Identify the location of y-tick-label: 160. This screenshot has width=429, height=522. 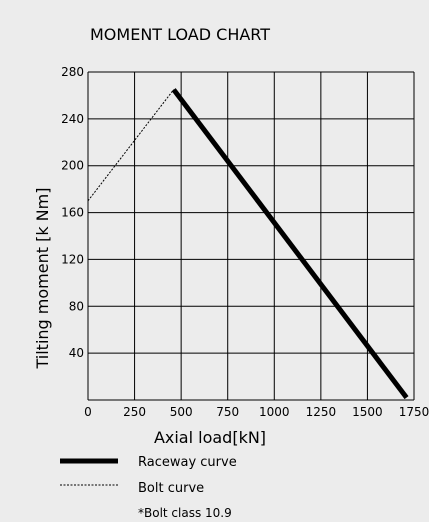
(72, 213).